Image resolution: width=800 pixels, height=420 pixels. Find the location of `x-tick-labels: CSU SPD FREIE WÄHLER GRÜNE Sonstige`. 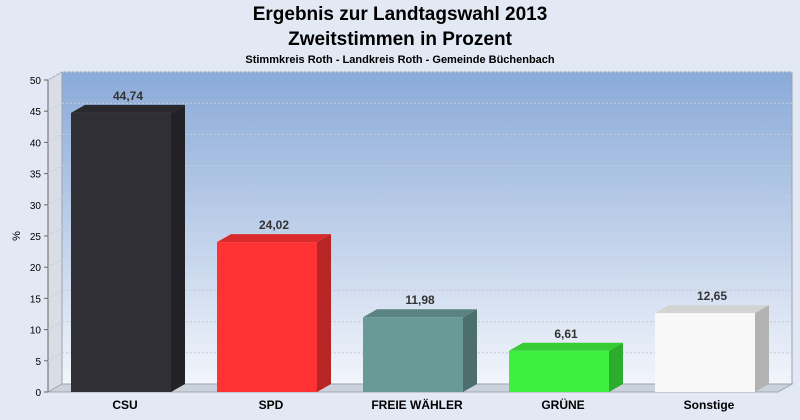

x-tick-labels: CSU SPD FREIE WÄHLER GRÜNE Sonstige is located at coordinates (423, 404).